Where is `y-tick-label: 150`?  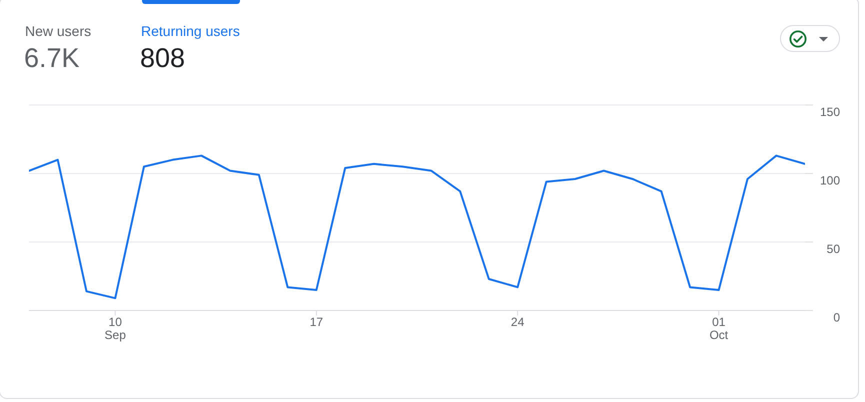
y-tick-label: 150 is located at coordinates (830, 112).